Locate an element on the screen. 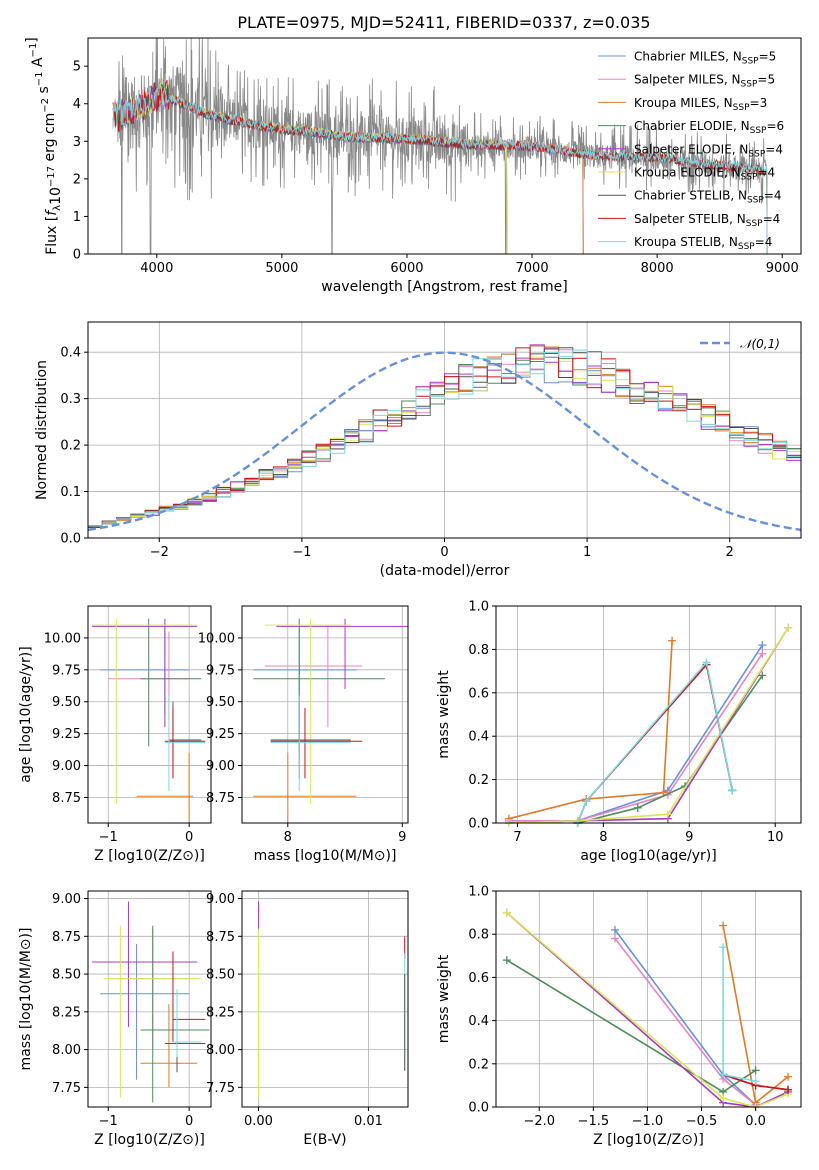 The height and width of the screenshot is (1170, 819). legend-text: Chabrier ELODIE, N is located at coordinates (692, 126).